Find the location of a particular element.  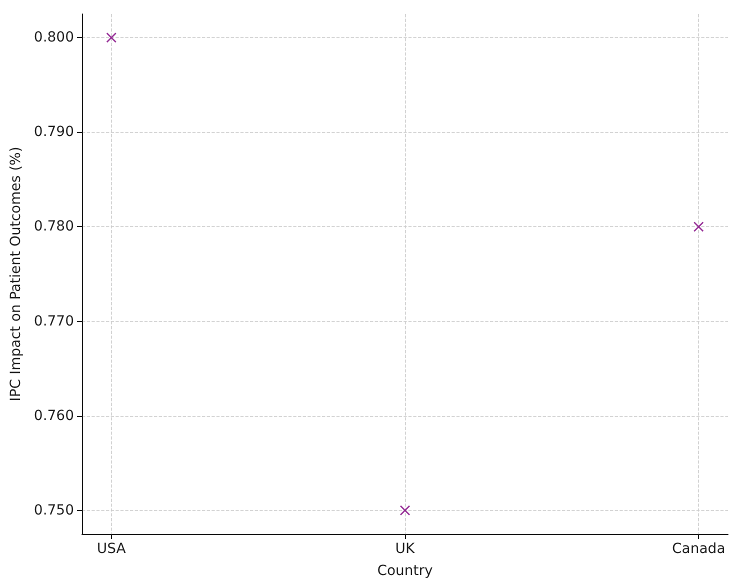

x-tick-label: UK is located at coordinates (405, 549).